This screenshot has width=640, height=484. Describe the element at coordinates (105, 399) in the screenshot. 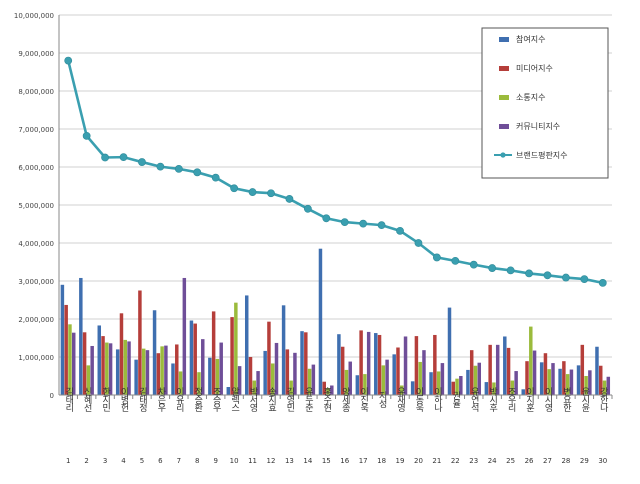

I see `x-category-label: 한지민` at that location.